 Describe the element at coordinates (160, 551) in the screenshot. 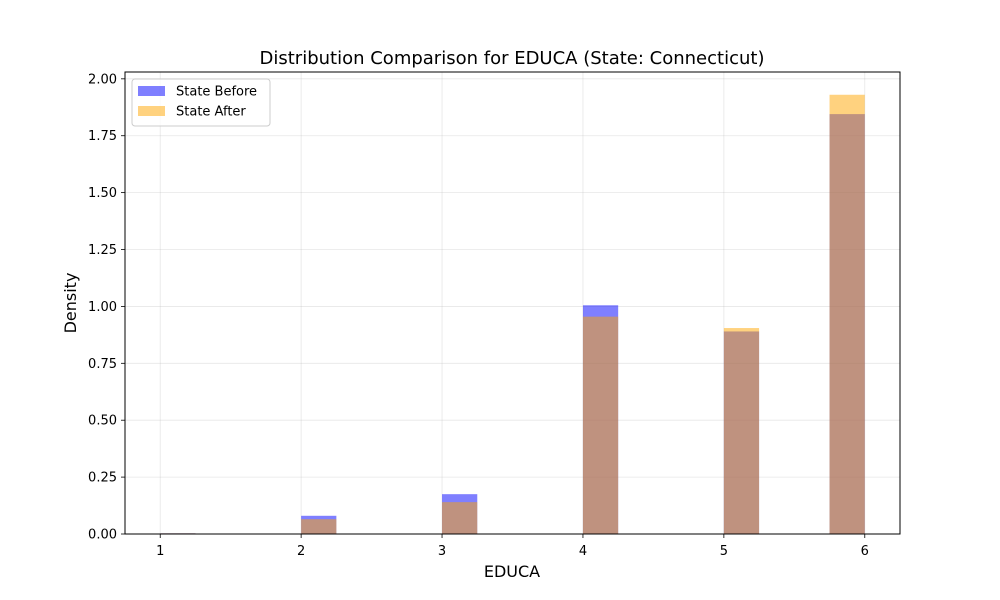

I see `x-tick-label: 1` at that location.